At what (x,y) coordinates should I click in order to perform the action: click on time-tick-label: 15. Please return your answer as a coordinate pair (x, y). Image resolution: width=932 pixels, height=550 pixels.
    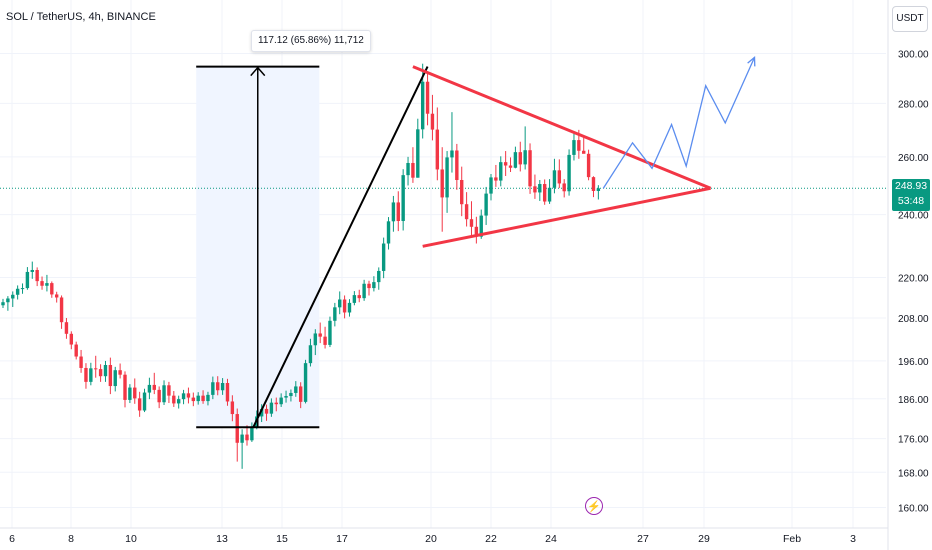
    Looking at the image, I should click on (282, 539).